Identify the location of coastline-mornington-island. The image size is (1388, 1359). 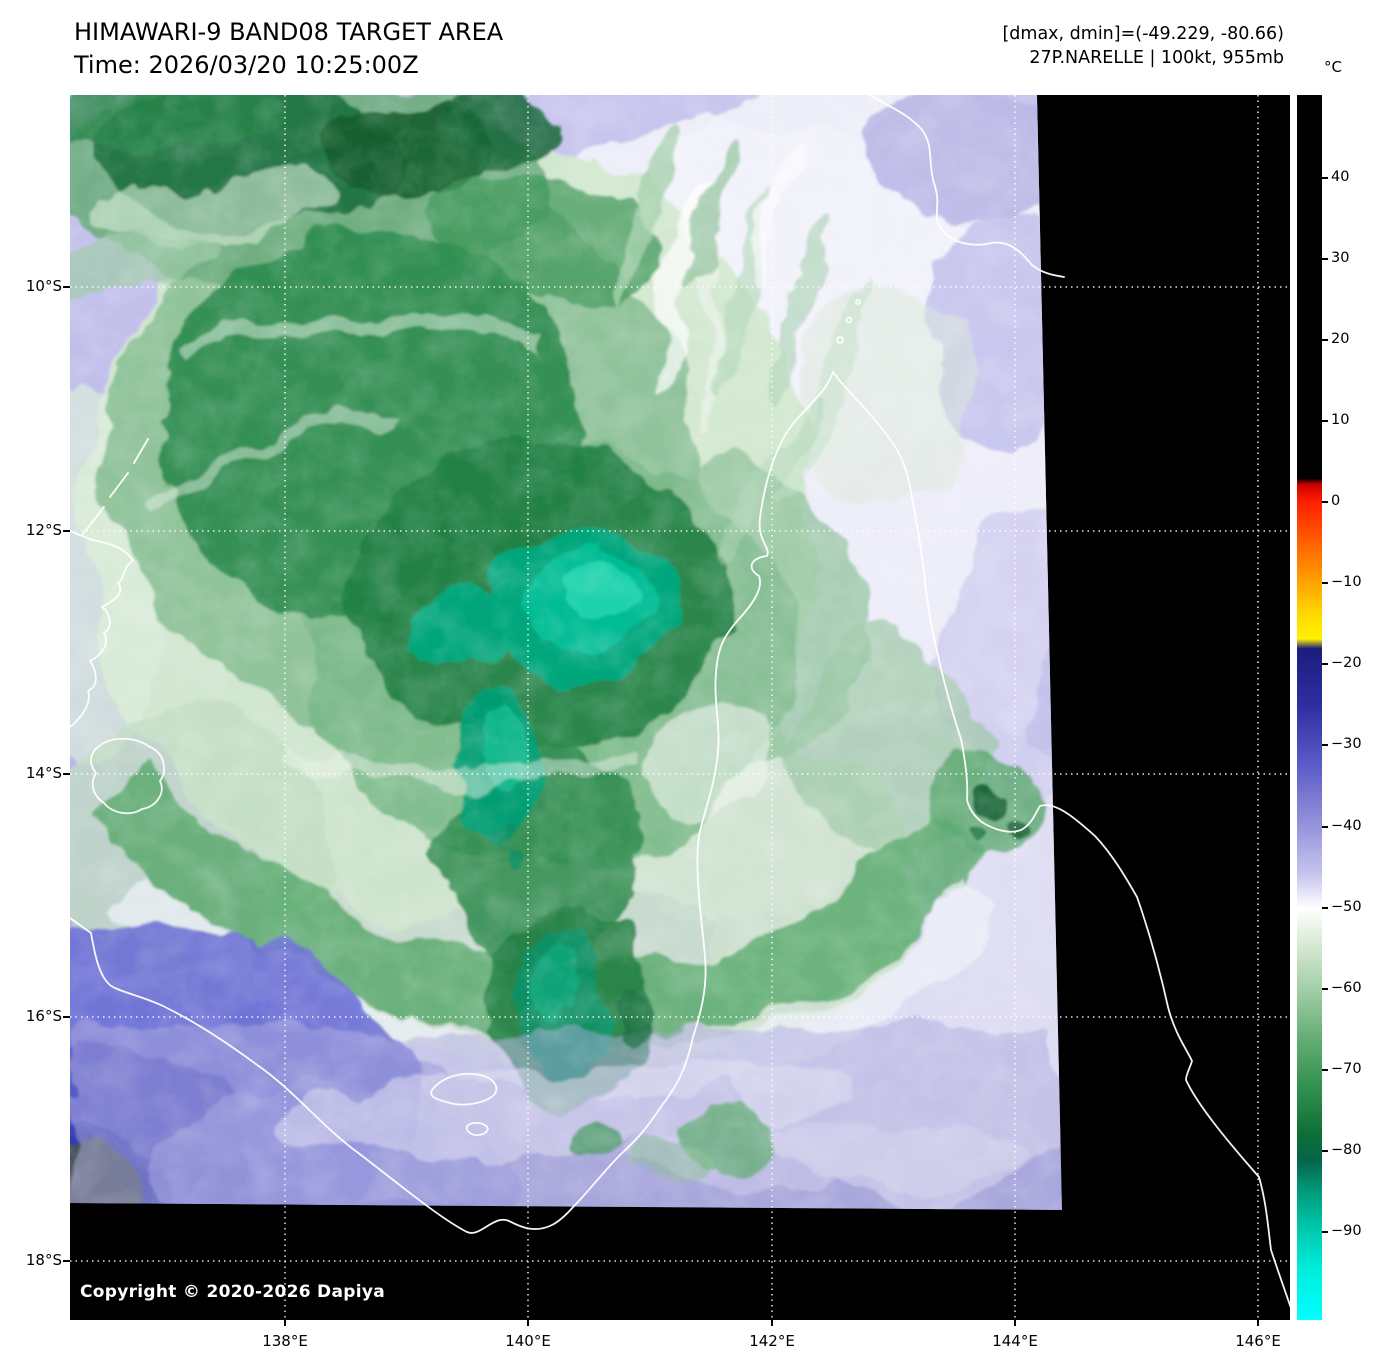
(464, 1089).